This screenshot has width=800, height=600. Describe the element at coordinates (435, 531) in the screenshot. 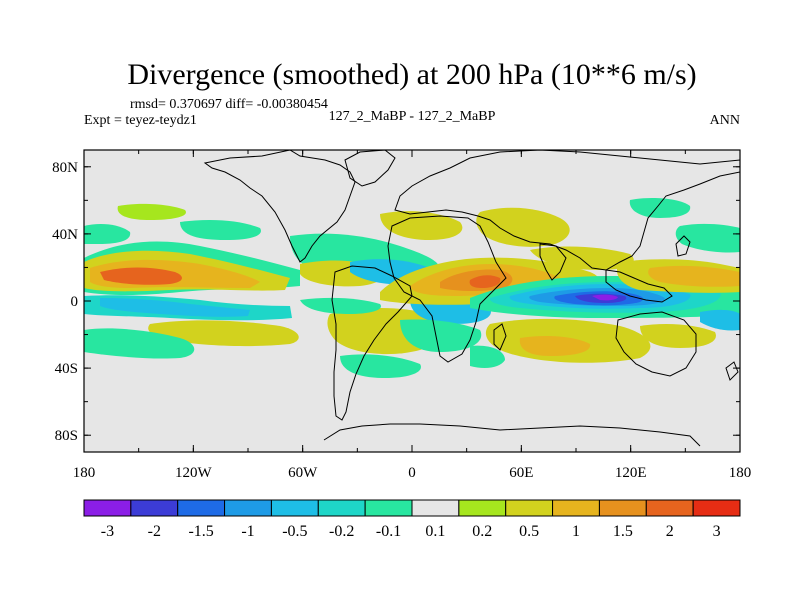

I see `colorbar-label: 0.1` at that location.